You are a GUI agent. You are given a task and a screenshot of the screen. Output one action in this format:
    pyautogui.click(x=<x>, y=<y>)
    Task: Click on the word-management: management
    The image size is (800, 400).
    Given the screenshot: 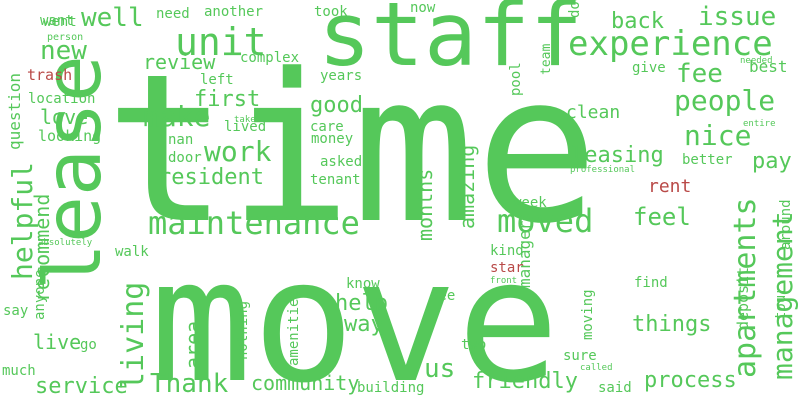 What is the action you would take?
    pyautogui.click(x=782, y=295)
    